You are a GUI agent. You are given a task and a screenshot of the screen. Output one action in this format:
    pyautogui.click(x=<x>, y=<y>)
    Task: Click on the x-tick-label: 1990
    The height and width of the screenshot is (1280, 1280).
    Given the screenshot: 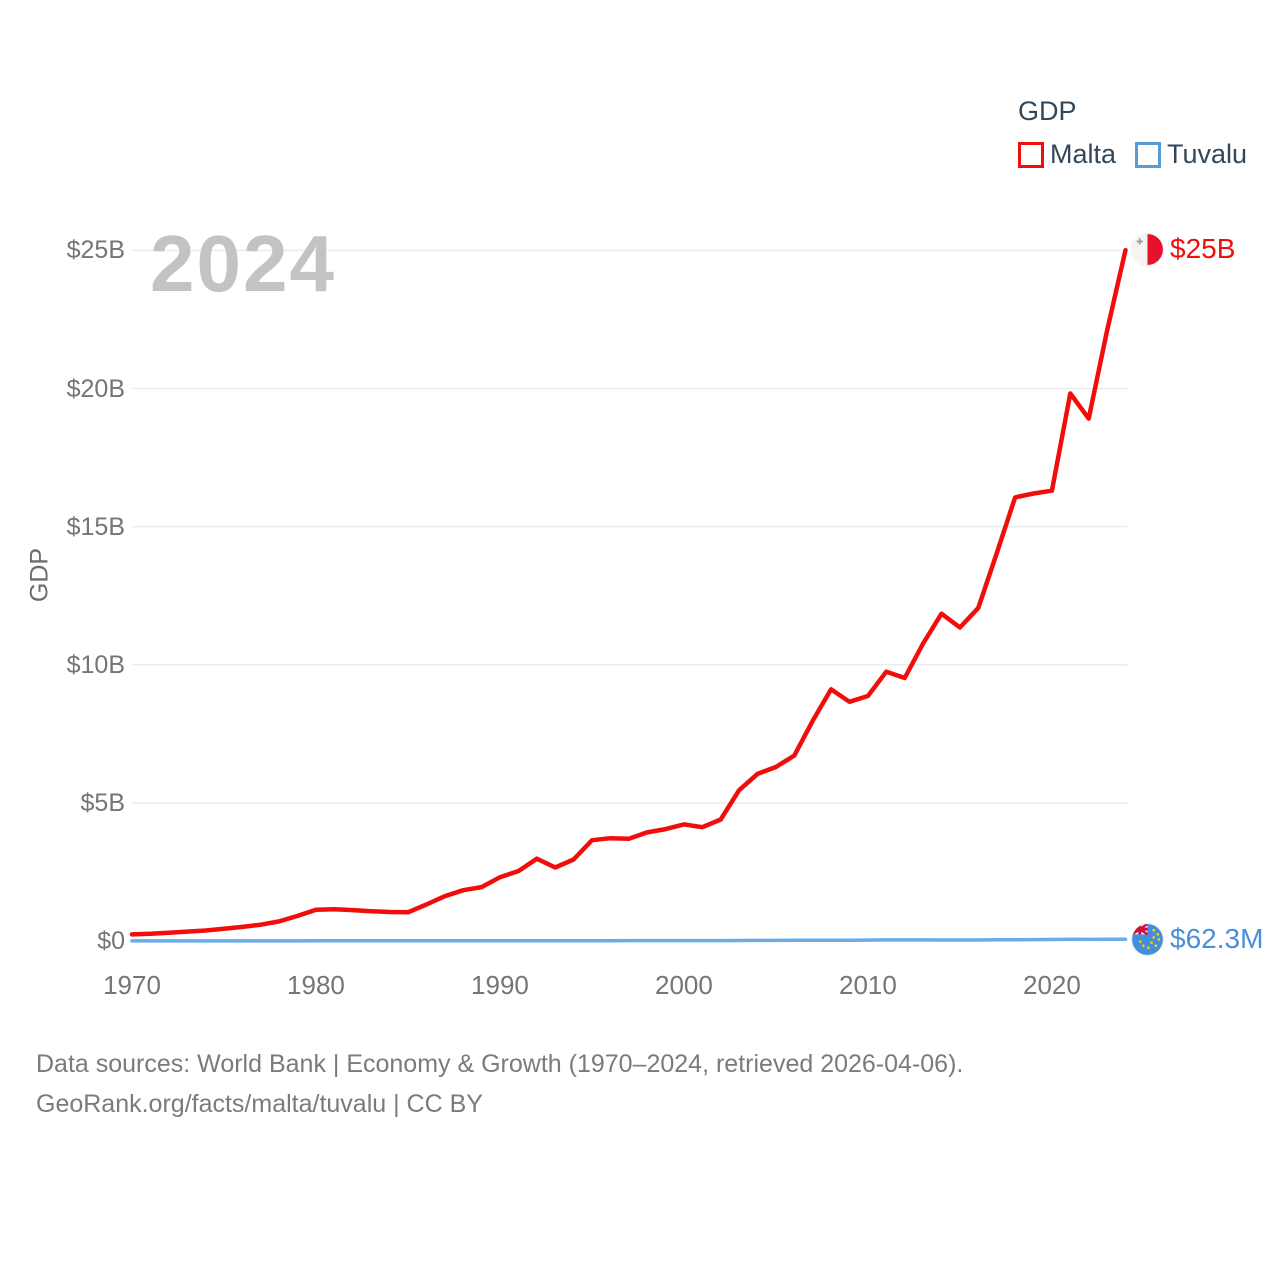 What is the action you would take?
    pyautogui.click(x=500, y=985)
    